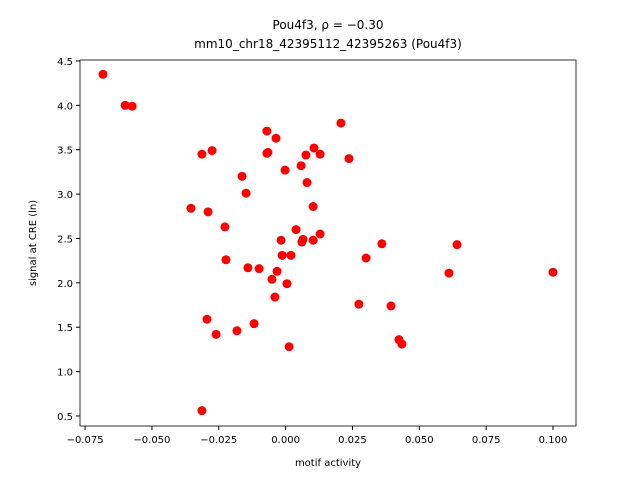 The image size is (640, 484). I want to click on y-tick-label: 2.0, so click(65, 284).